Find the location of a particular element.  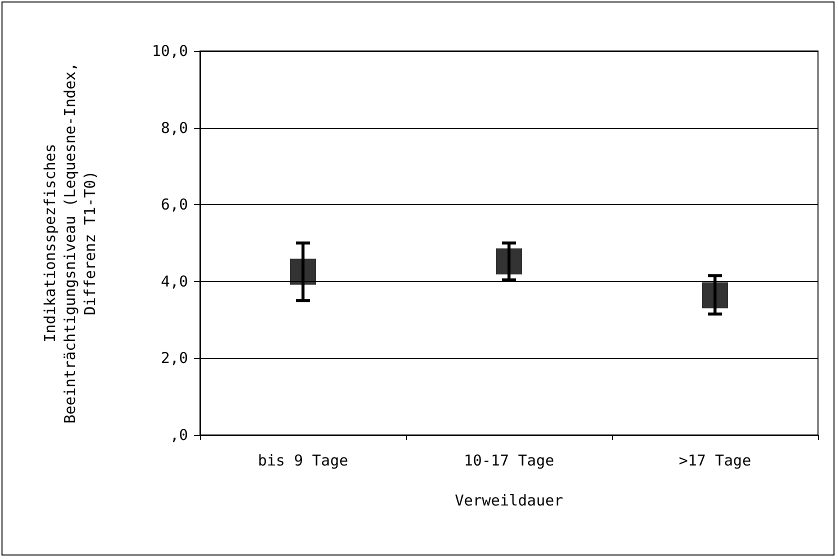

y-tick-label: 4,0 is located at coordinates (174, 281).